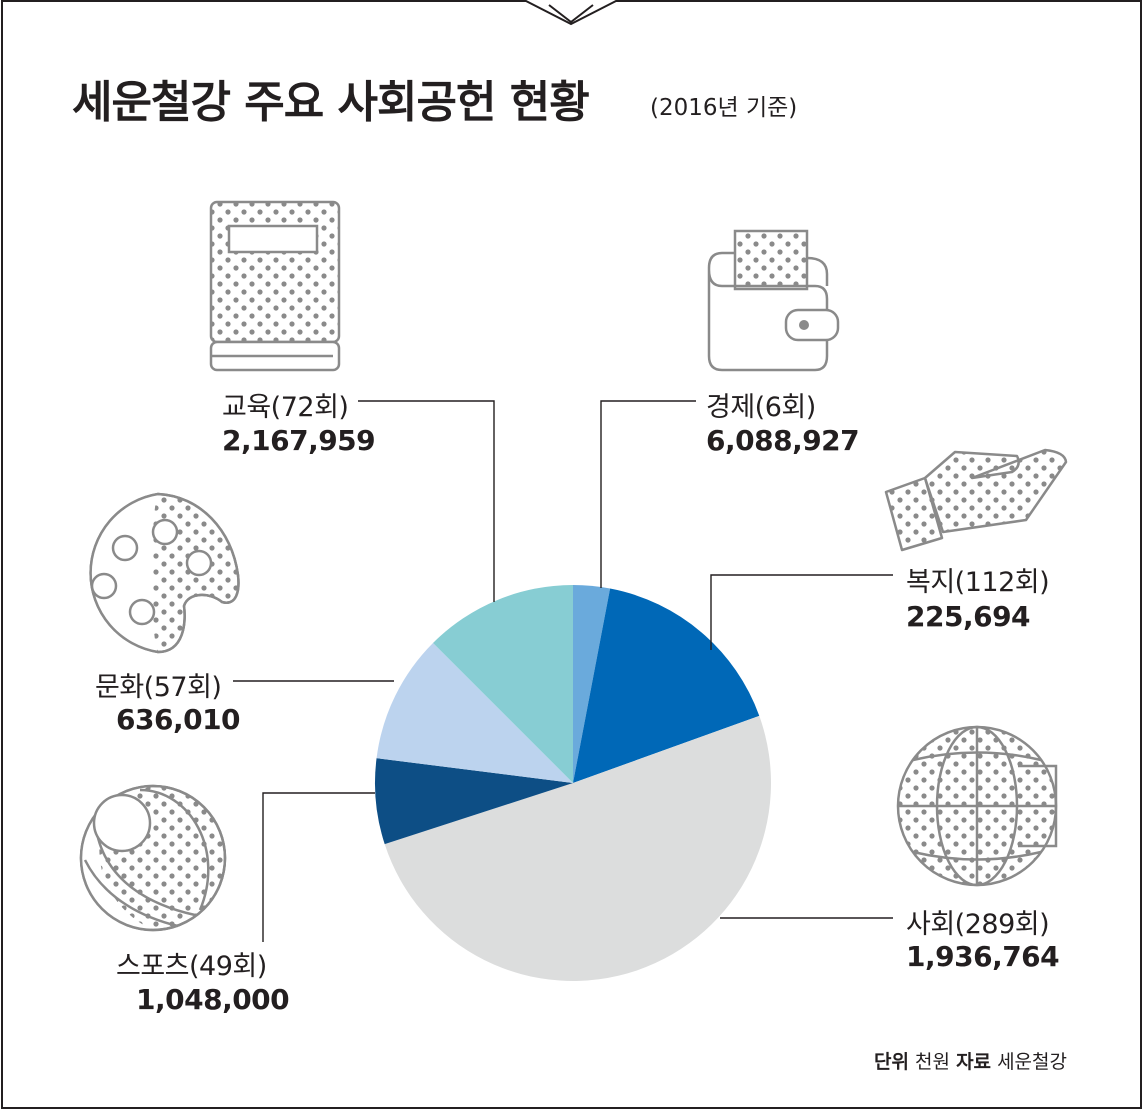 The width and height of the screenshot is (1143, 1110). I want to click on source-value: 세운철강, so click(1032, 1062).